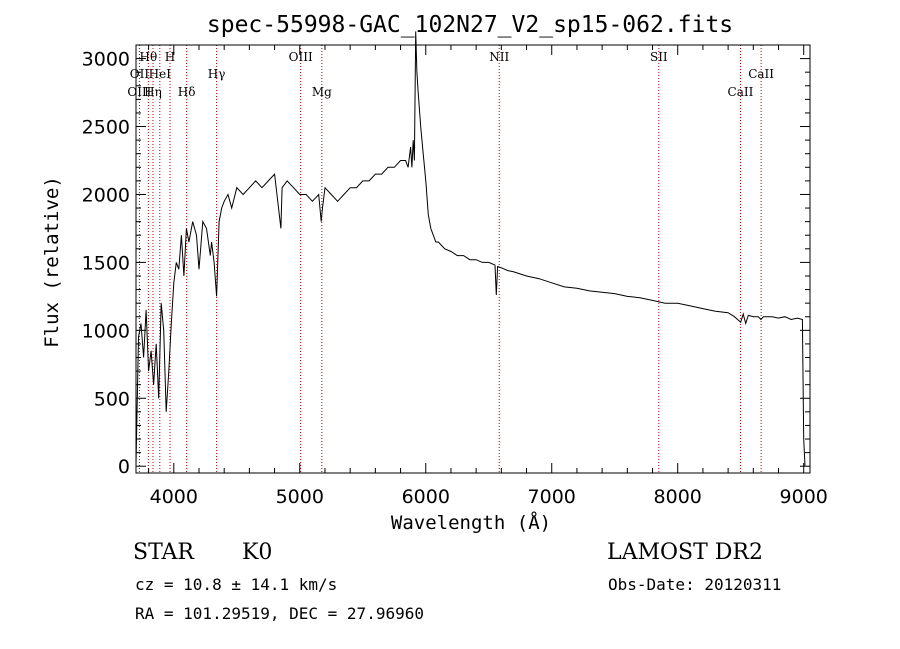  What do you see at coordinates (106, 331) in the screenshot?
I see `y-tick-label: 1000` at bounding box center [106, 331].